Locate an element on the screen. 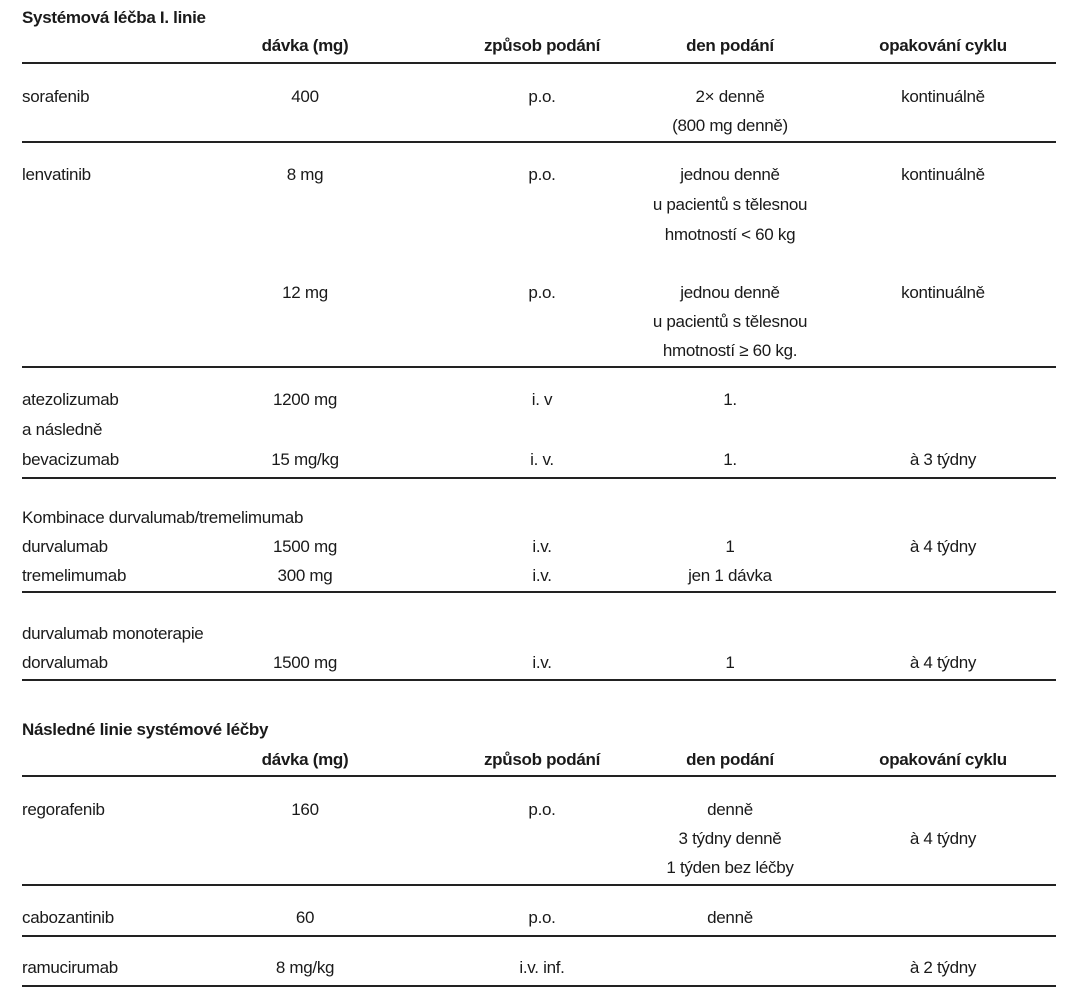  drug-name: ramucirumab is located at coordinates (70, 967).